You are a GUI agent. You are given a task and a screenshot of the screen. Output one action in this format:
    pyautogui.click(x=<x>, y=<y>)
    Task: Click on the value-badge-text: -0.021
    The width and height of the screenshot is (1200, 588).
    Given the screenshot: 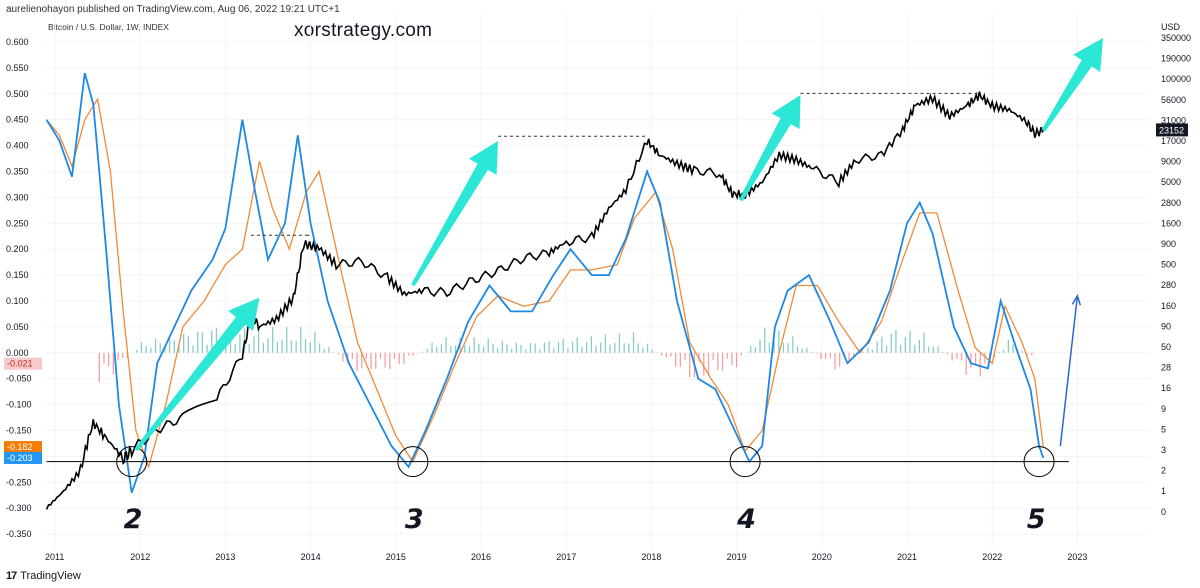 What is the action you would take?
    pyautogui.click(x=20, y=364)
    